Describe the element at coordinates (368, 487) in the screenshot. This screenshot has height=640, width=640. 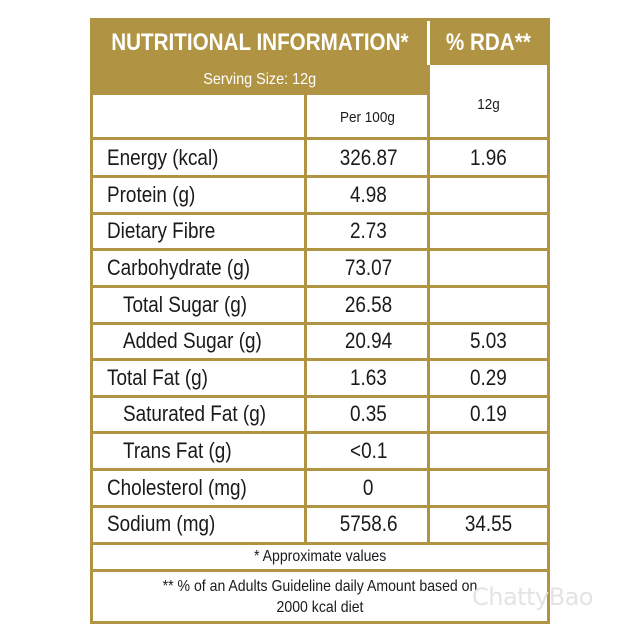
I see `per100-value: 0` at that location.